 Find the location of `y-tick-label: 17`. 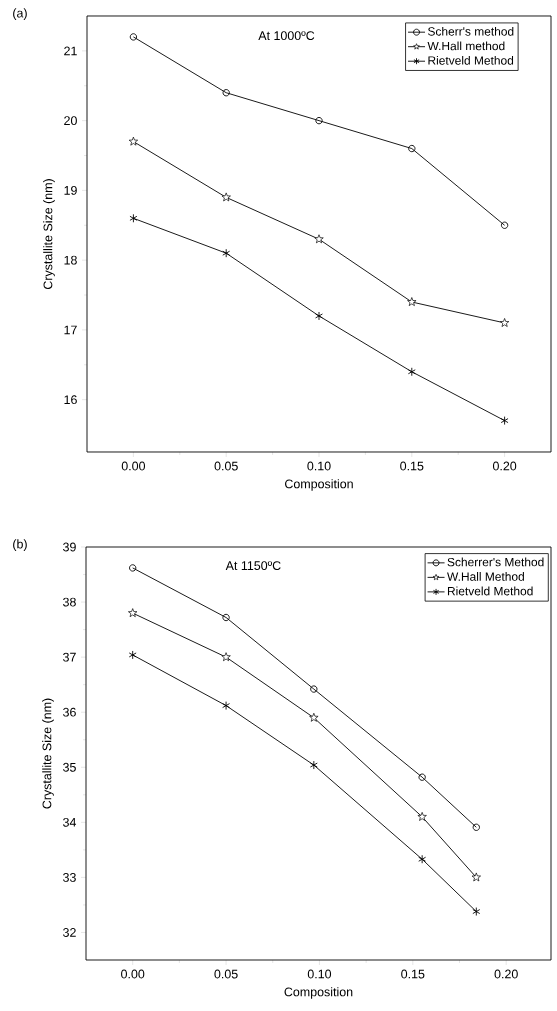

y-tick-label: 17 is located at coordinates (70, 330).